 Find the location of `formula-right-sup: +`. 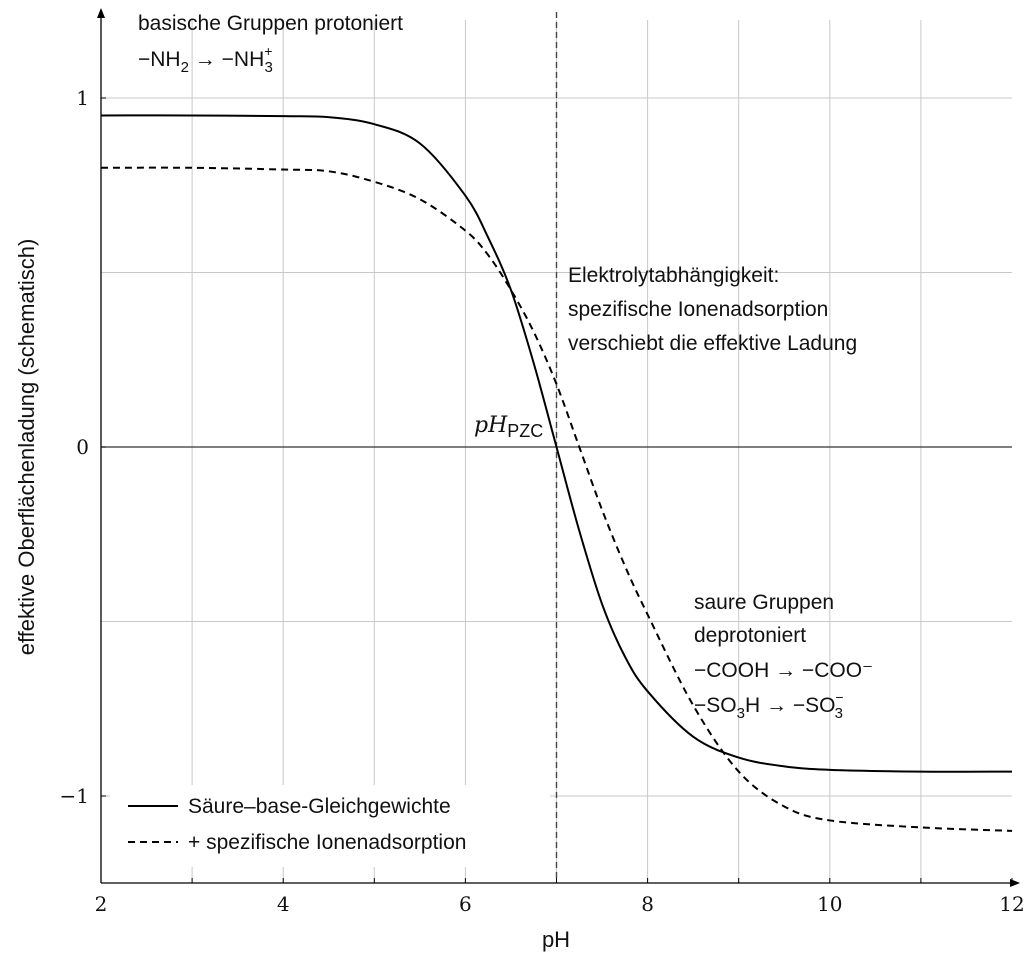

formula-right-sup: + is located at coordinates (268, 51).